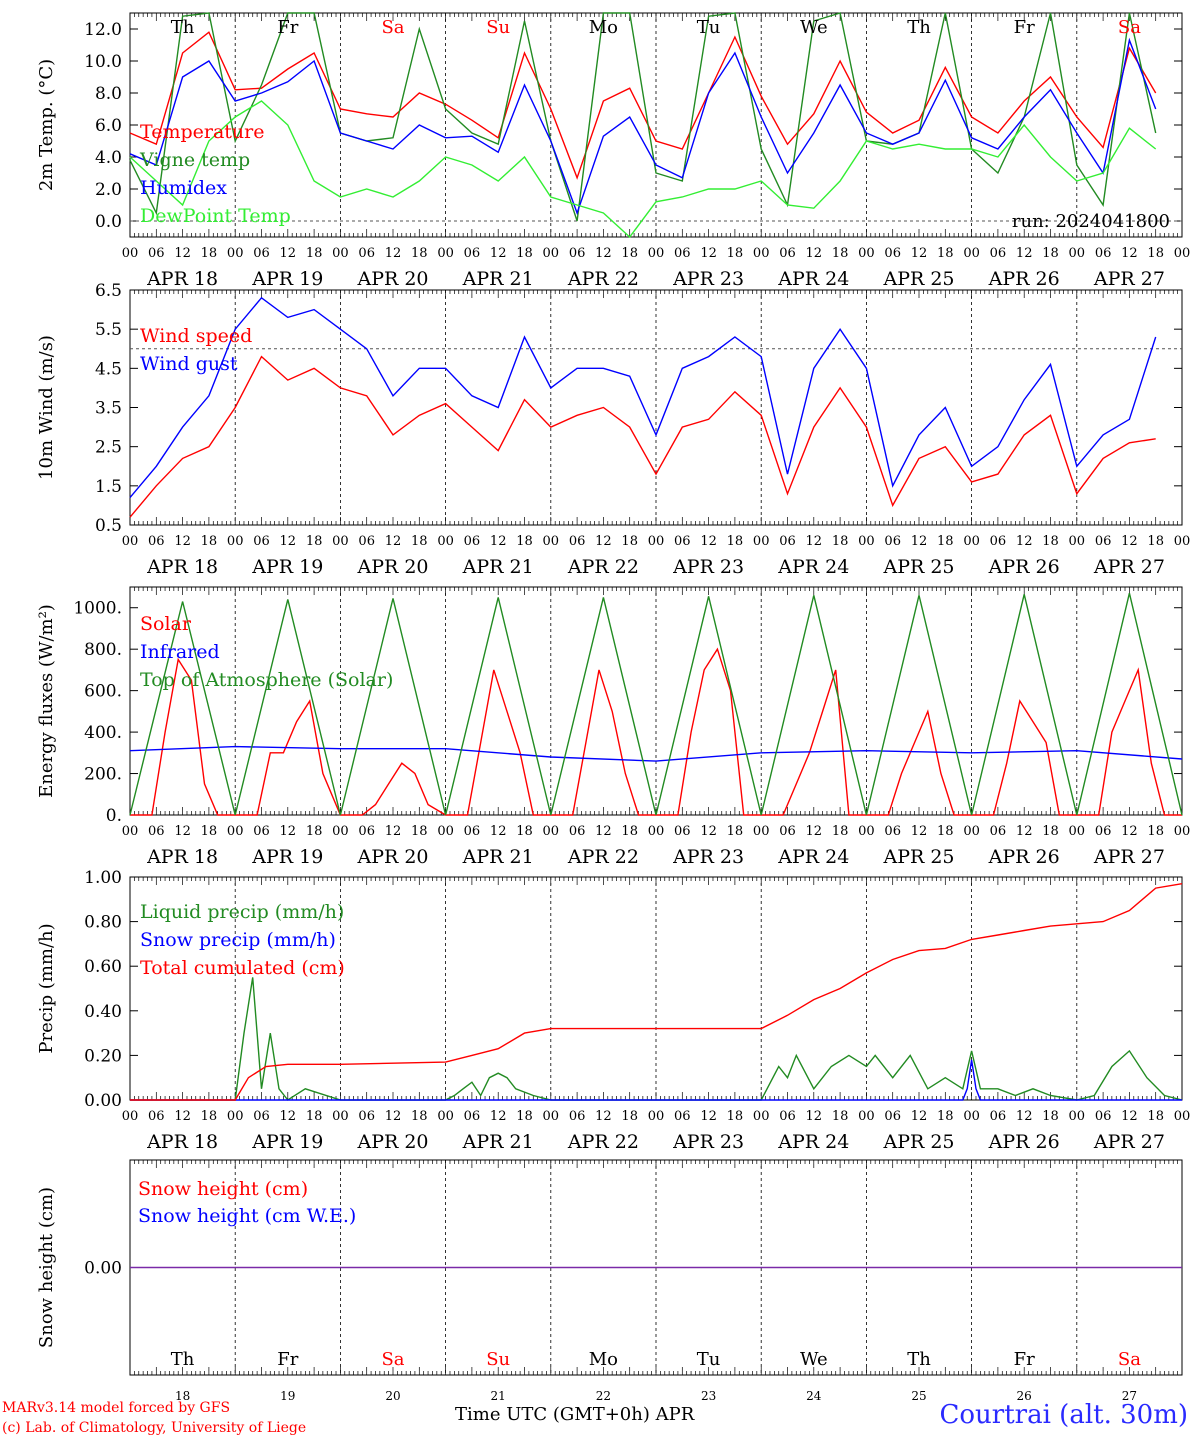  What do you see at coordinates (919, 27) in the screenshot?
I see `weekday-label: Th` at bounding box center [919, 27].